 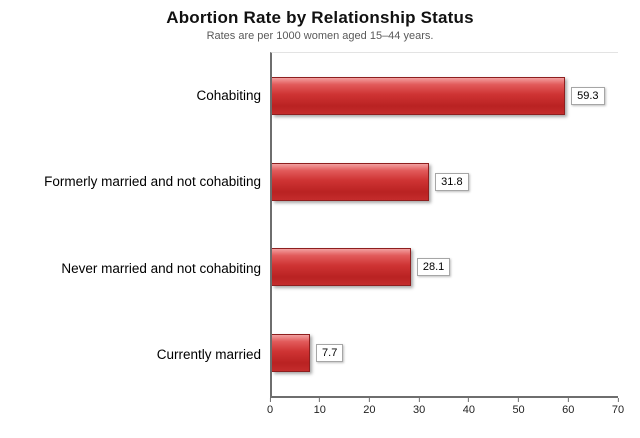 I want to click on x-tick: 50, so click(x=518, y=407).